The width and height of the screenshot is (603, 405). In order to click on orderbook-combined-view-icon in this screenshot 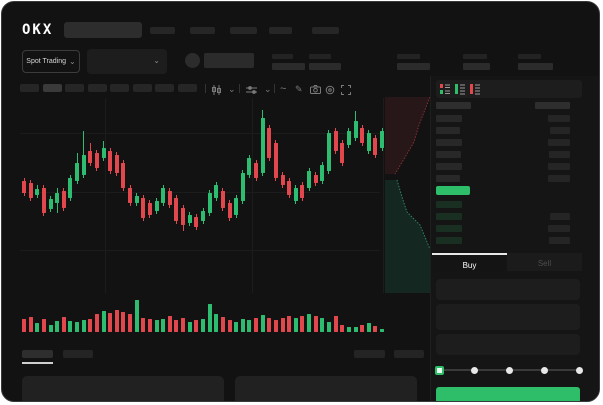, I will do `click(445, 89)`.